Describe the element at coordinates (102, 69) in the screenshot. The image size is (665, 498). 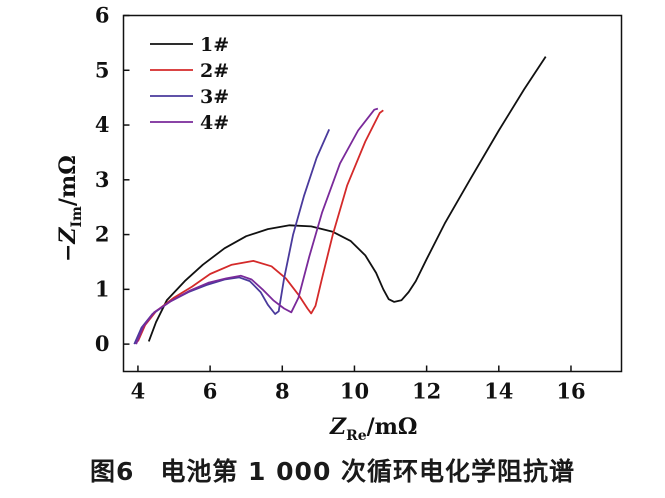
I see `y-tick-label: 5` at that location.